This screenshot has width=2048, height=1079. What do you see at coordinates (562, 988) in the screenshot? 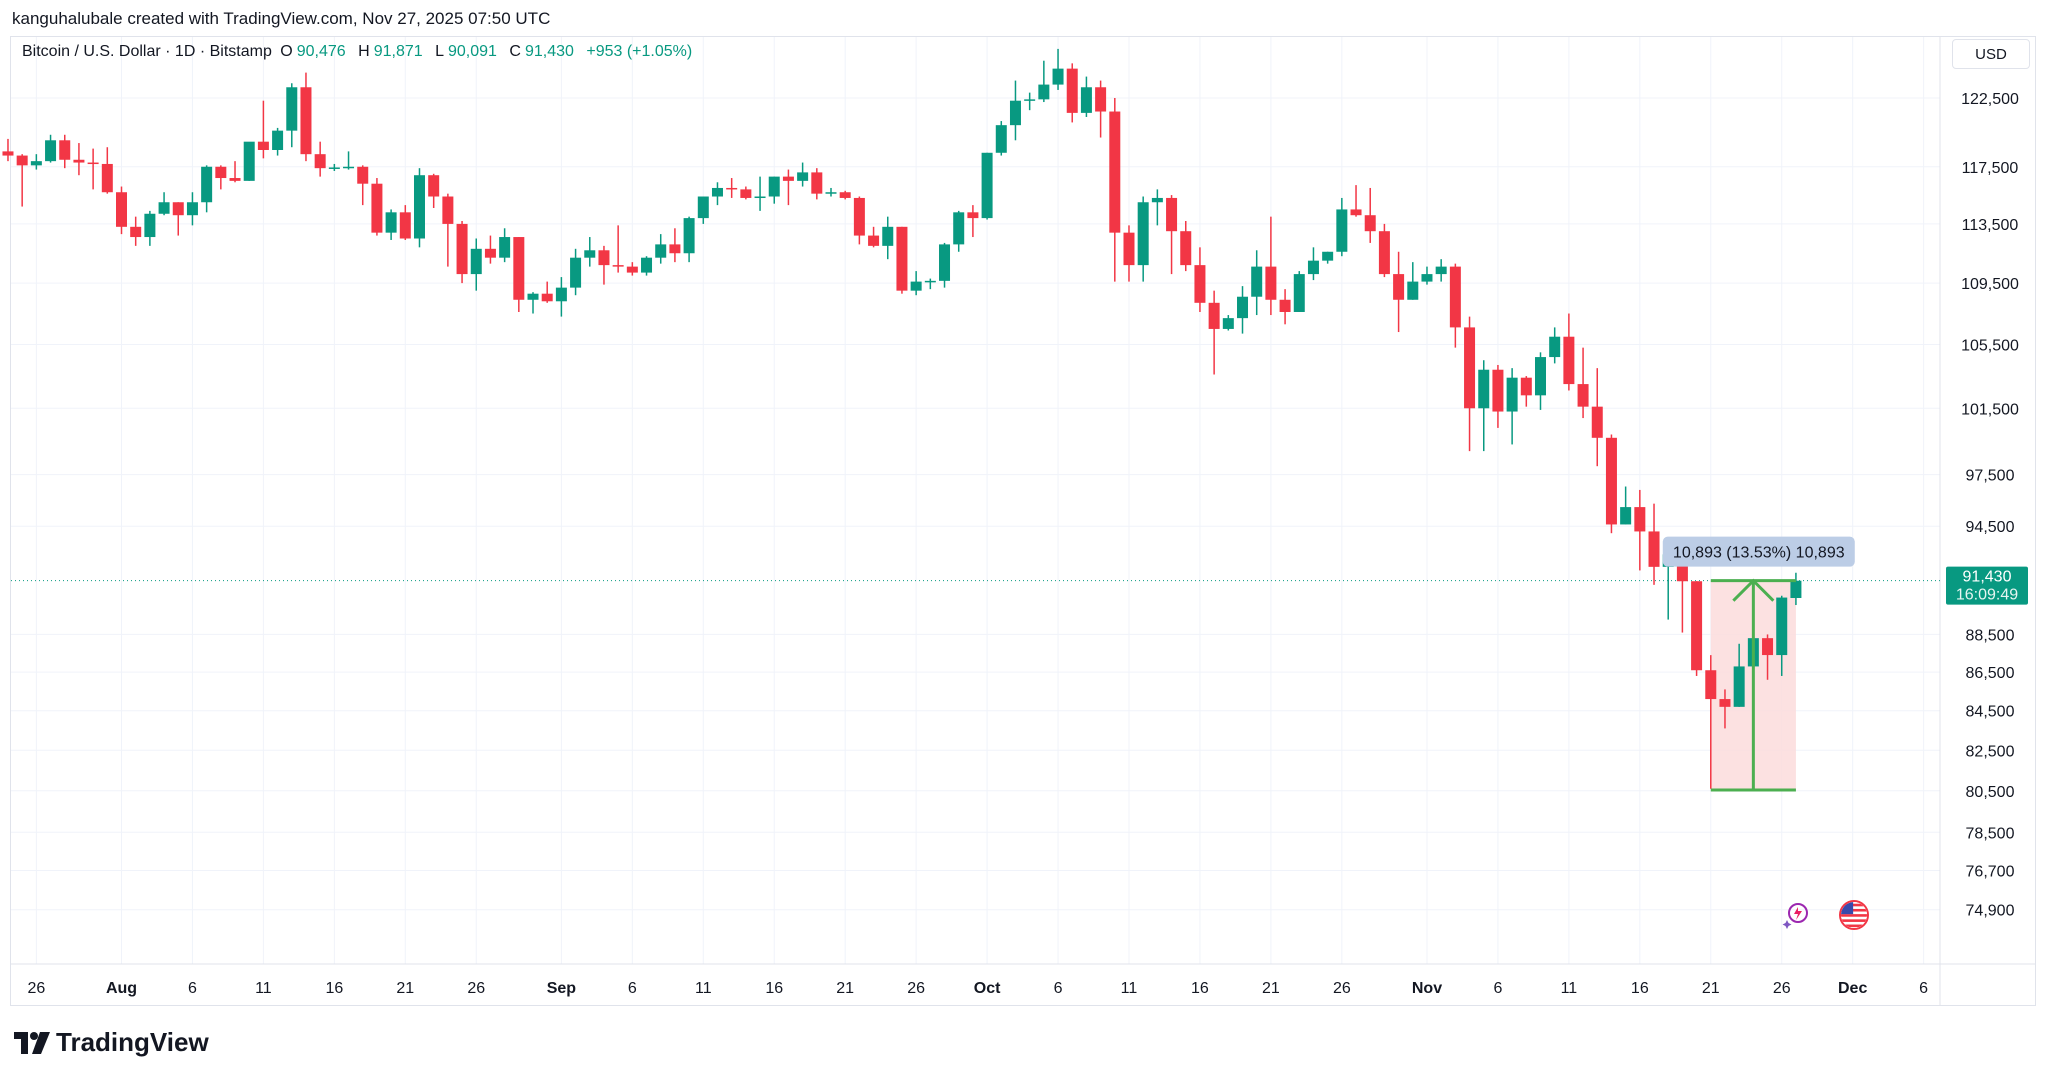
I see `time-tick-label: Sep` at bounding box center [562, 988].